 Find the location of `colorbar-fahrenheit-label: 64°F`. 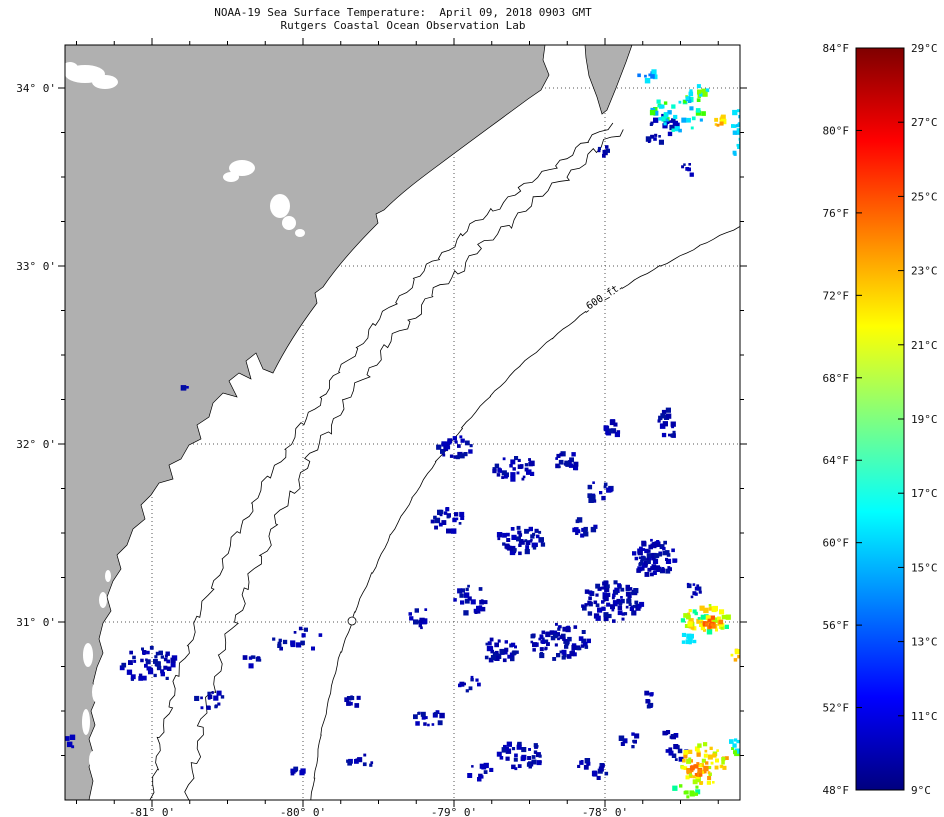

colorbar-fahrenheit-label: 64°F is located at coordinates (836, 460).